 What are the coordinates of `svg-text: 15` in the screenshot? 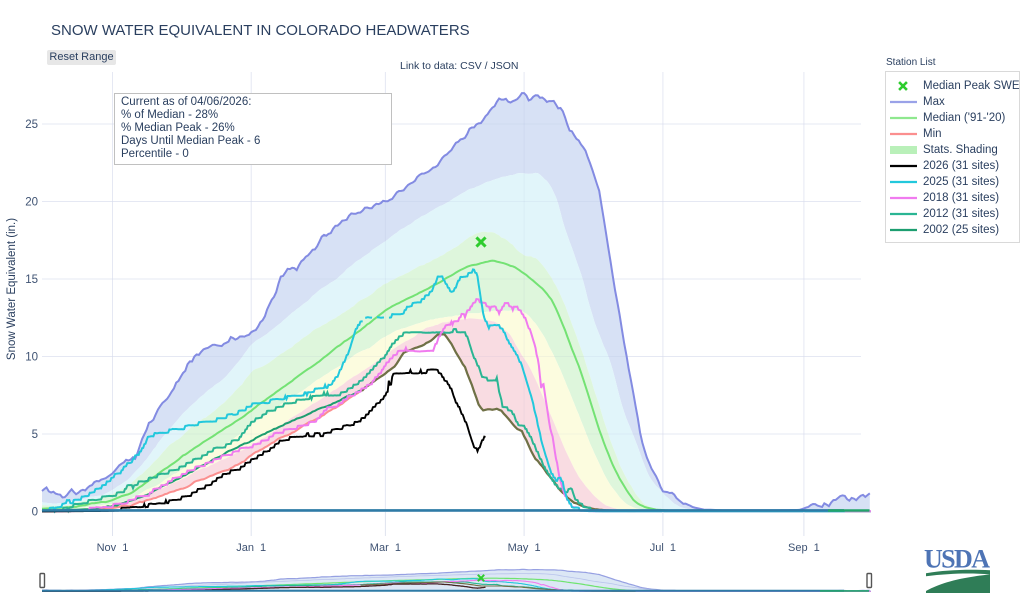 It's located at (31, 280).